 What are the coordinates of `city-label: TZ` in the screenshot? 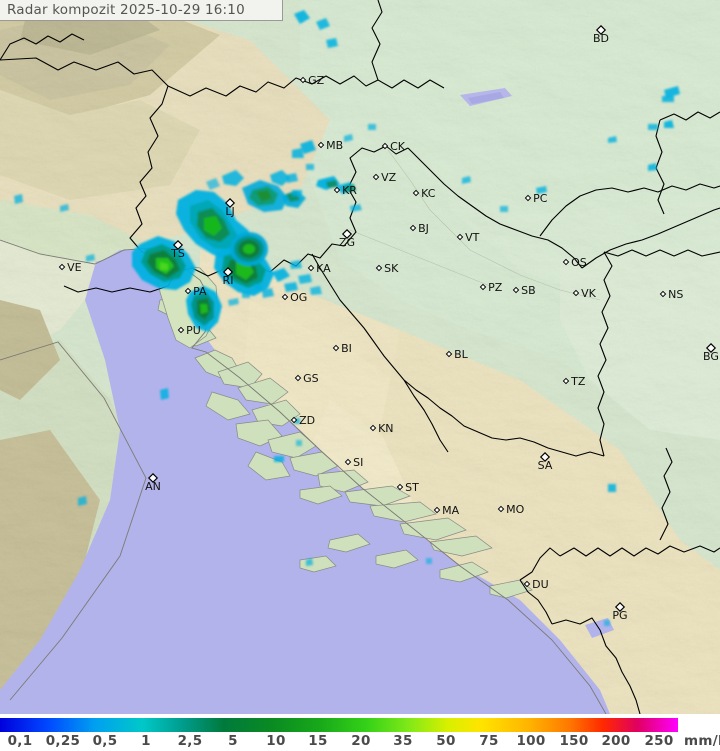 It's located at (578, 381).